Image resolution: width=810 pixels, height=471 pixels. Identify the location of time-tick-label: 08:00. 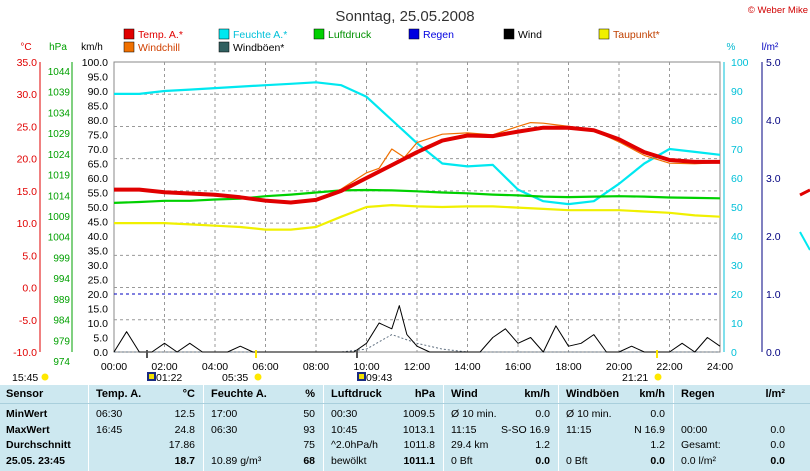
(316, 367).